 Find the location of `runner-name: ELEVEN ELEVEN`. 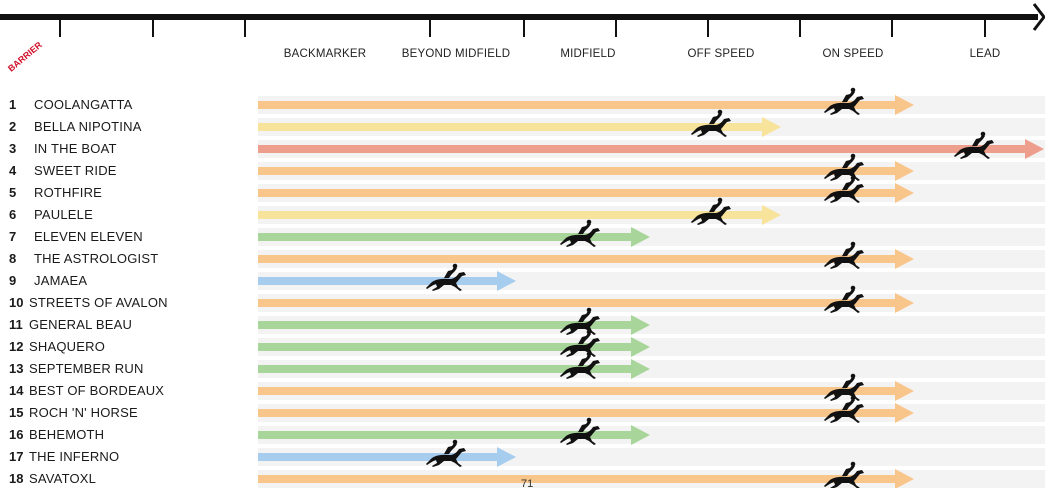

runner-name: ELEVEN ELEVEN is located at coordinates (88, 236).